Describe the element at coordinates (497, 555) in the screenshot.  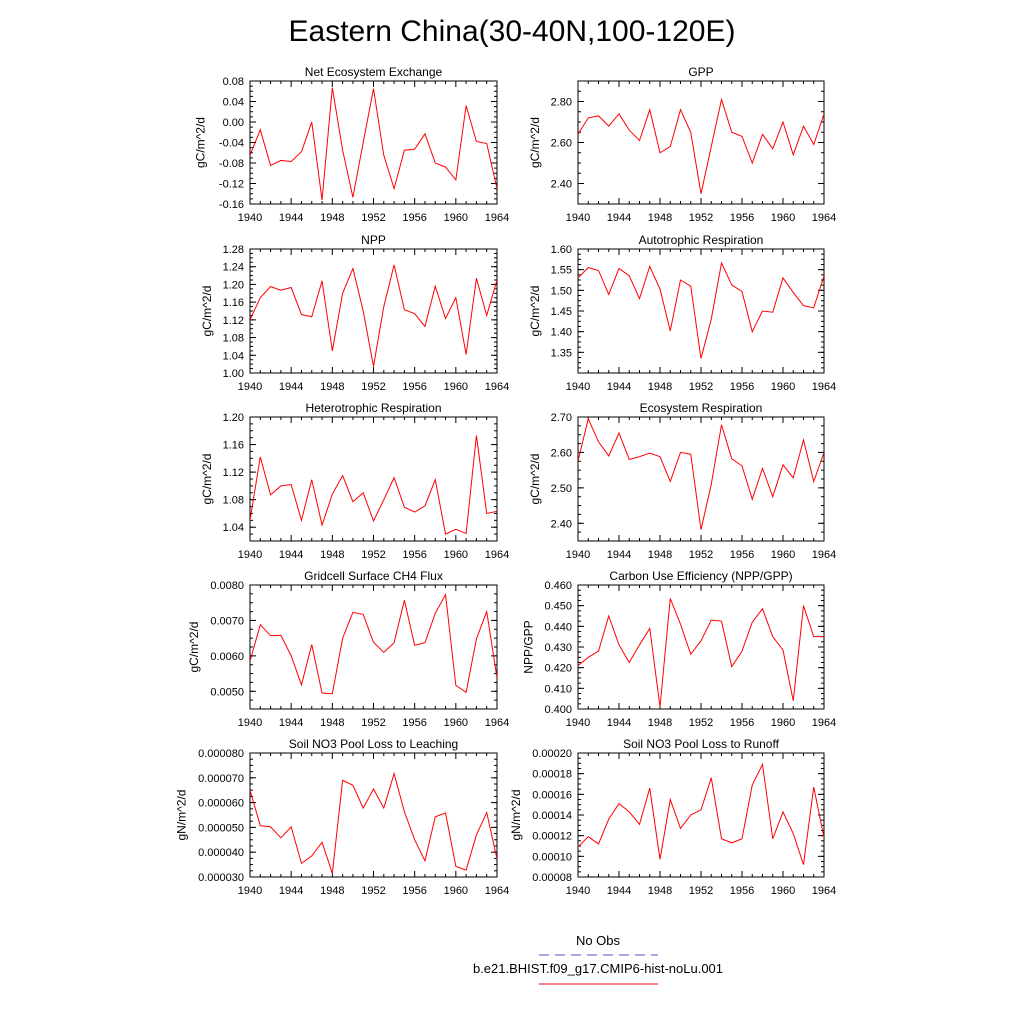
I see `chart-heterotrophic-respiration-xtick-label-1964: 1964` at that location.